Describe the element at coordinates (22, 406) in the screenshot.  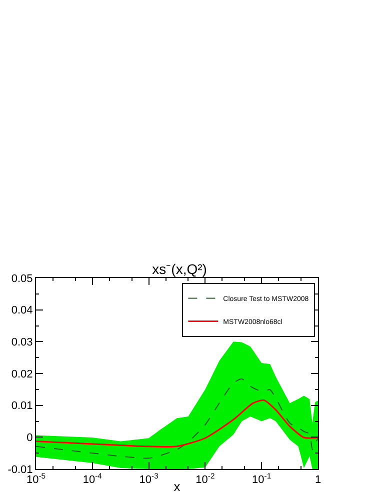
I see `y-tick-label: 0.01` at that location.